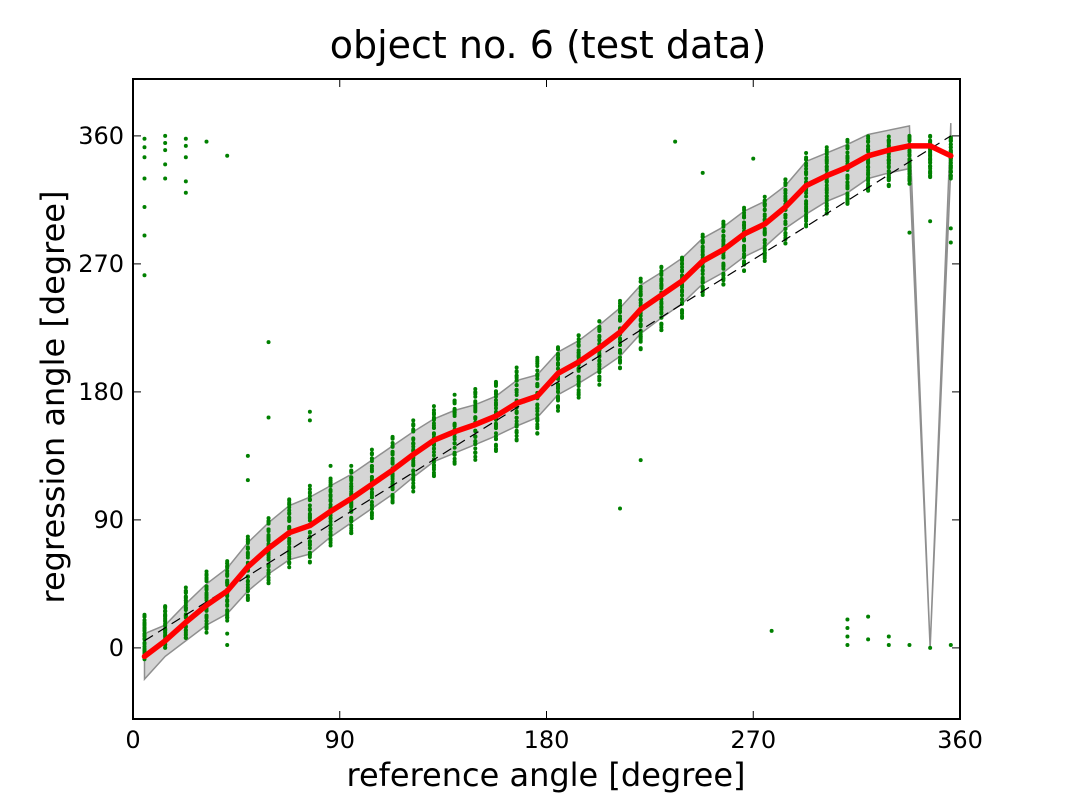 The height and width of the screenshot is (800, 1066). What do you see at coordinates (547, 740) in the screenshot?
I see `x-tick-label: 180` at bounding box center [547, 740].